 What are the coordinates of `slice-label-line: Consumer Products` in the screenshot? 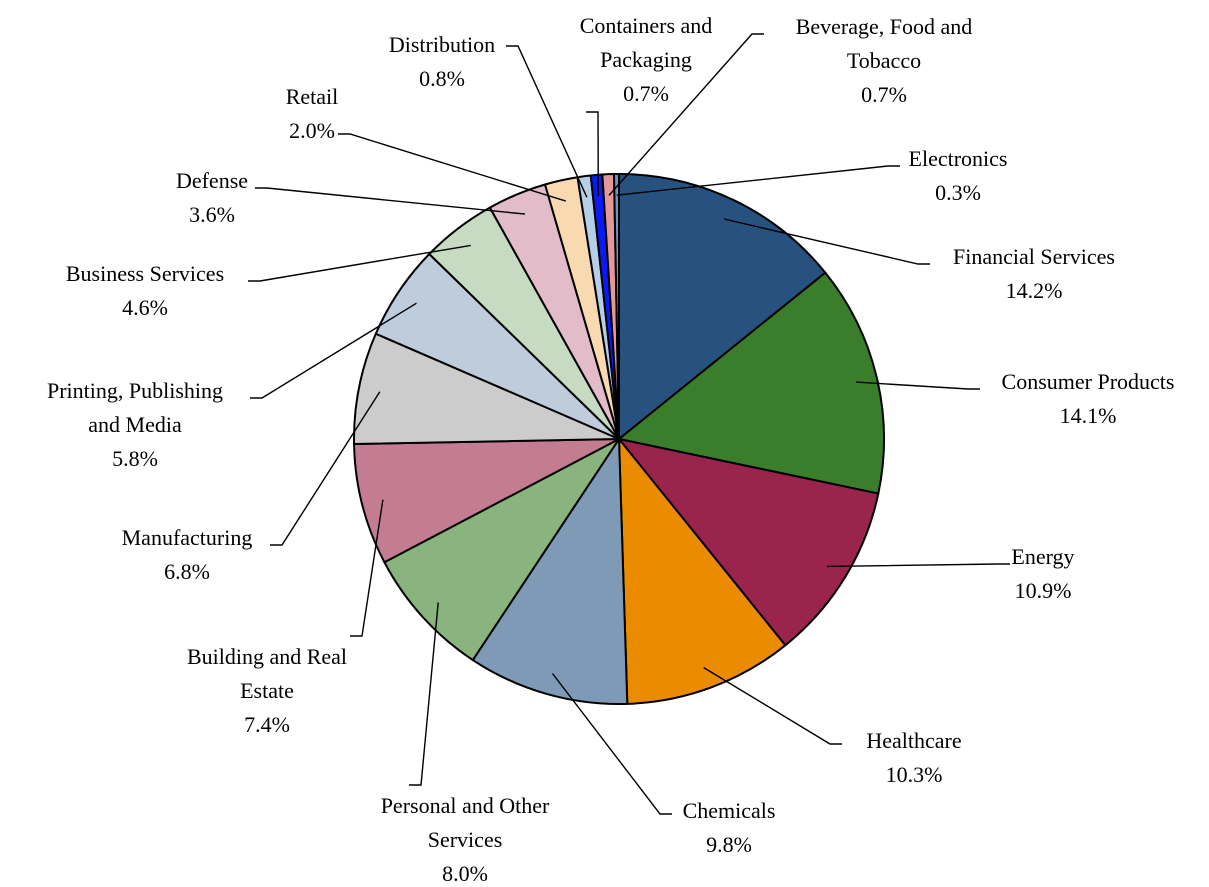 It's located at (1088, 381).